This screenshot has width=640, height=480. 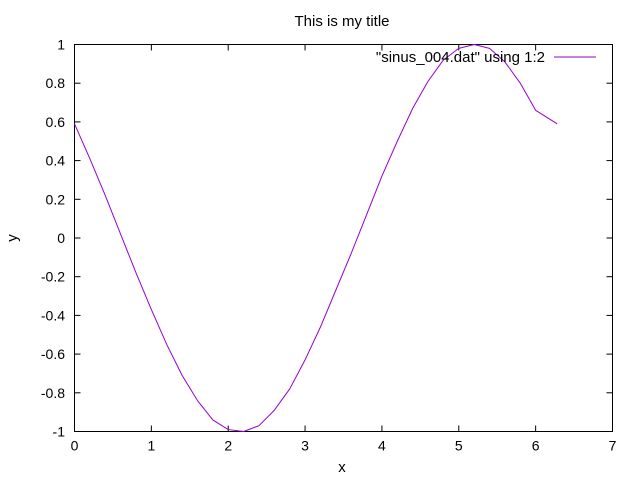 What do you see at coordinates (53, 354) in the screenshot?
I see `y-tick-label: -0.6` at bounding box center [53, 354].